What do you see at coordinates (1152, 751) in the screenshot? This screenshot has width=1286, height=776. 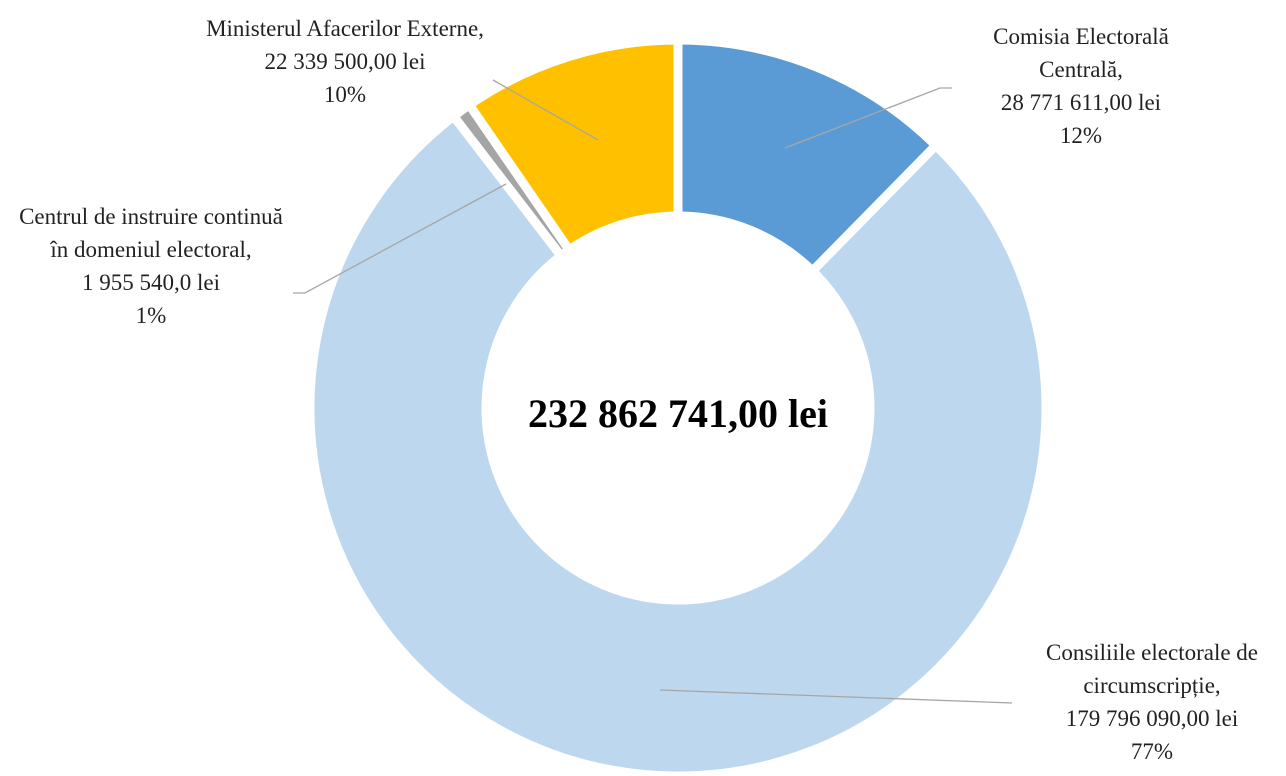 I see `percent-label: 77%` at bounding box center [1152, 751].